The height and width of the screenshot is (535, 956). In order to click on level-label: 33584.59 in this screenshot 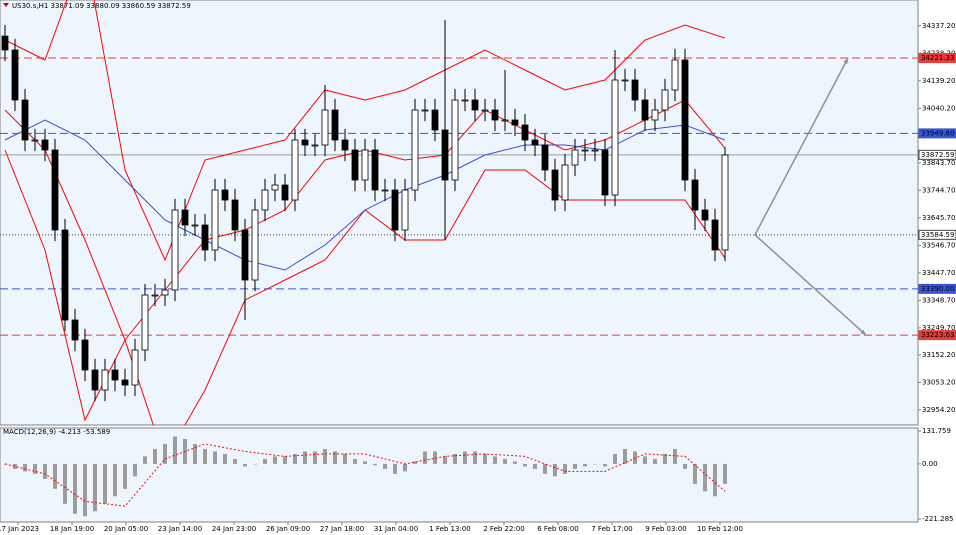, I will do `click(937, 235)`.